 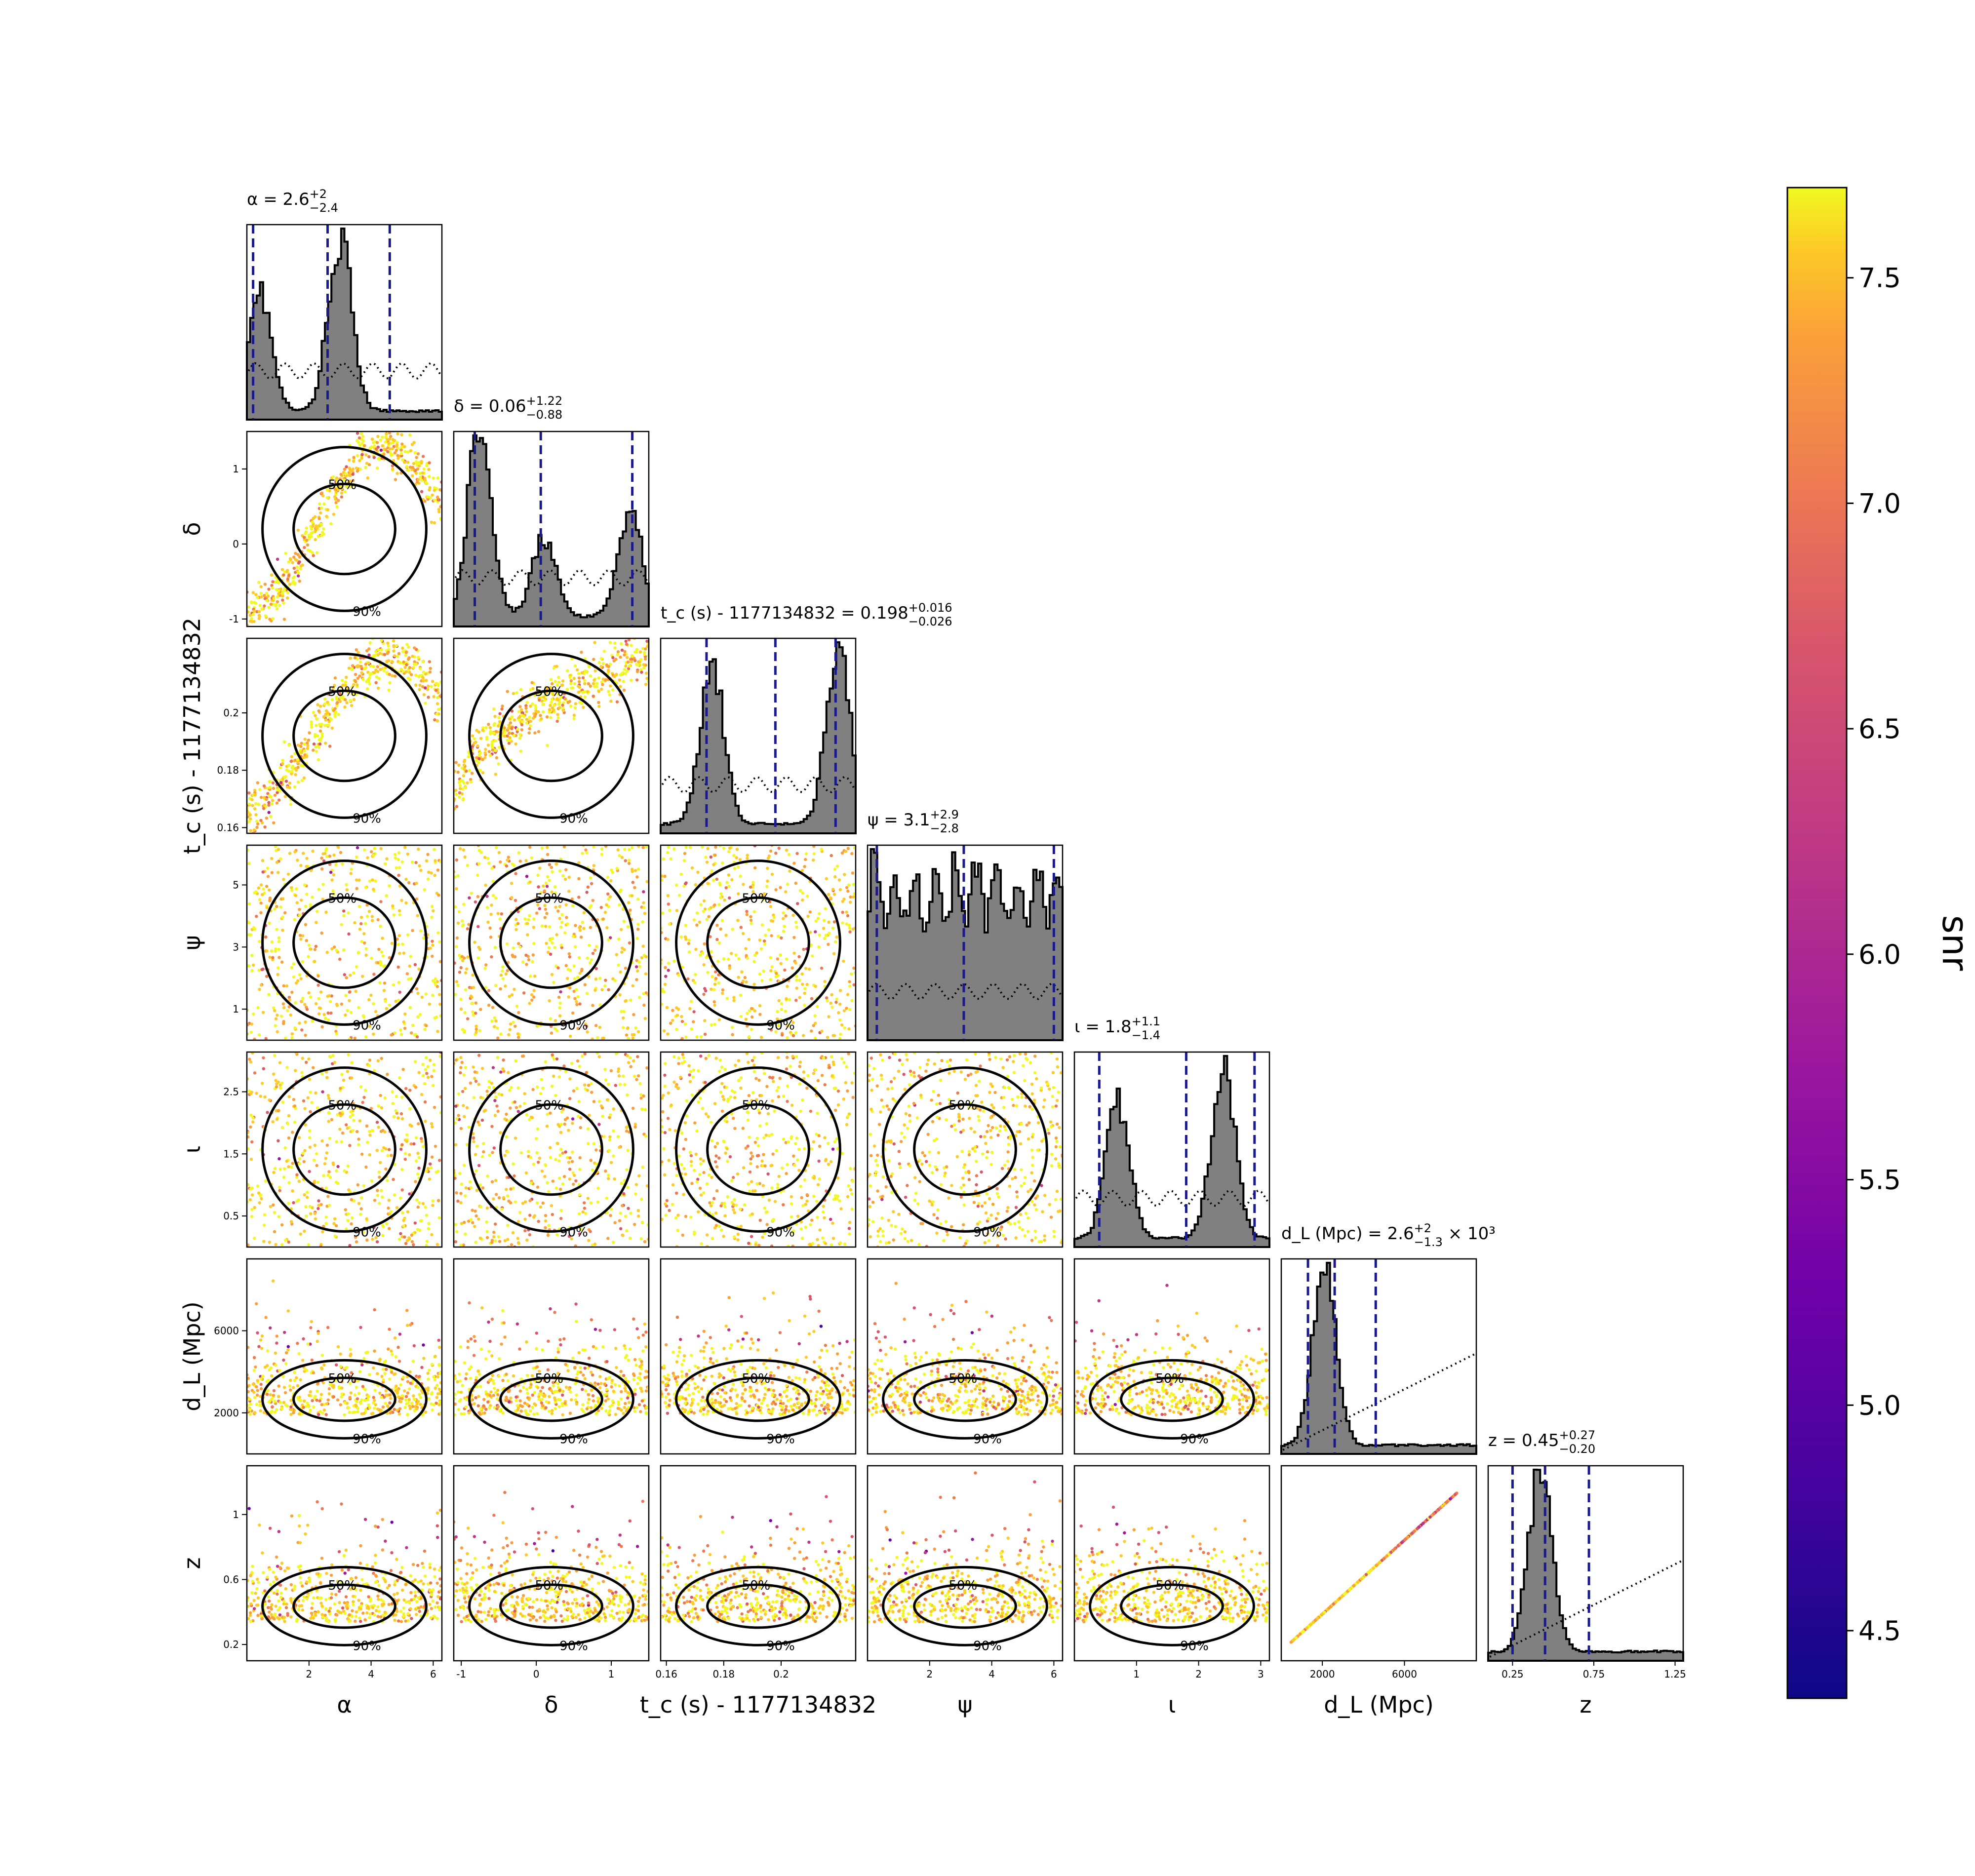 I want to click on panel-z-vs-psi: 50% 90% 2 4 6 ψ, so click(x=966, y=1592).